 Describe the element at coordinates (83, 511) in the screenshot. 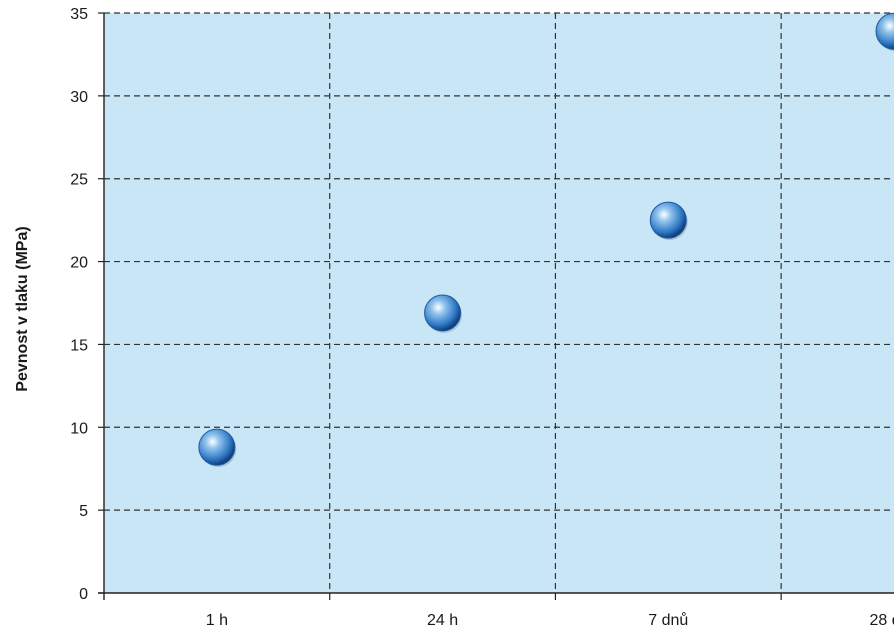

I see `y-tick-label: 5` at that location.